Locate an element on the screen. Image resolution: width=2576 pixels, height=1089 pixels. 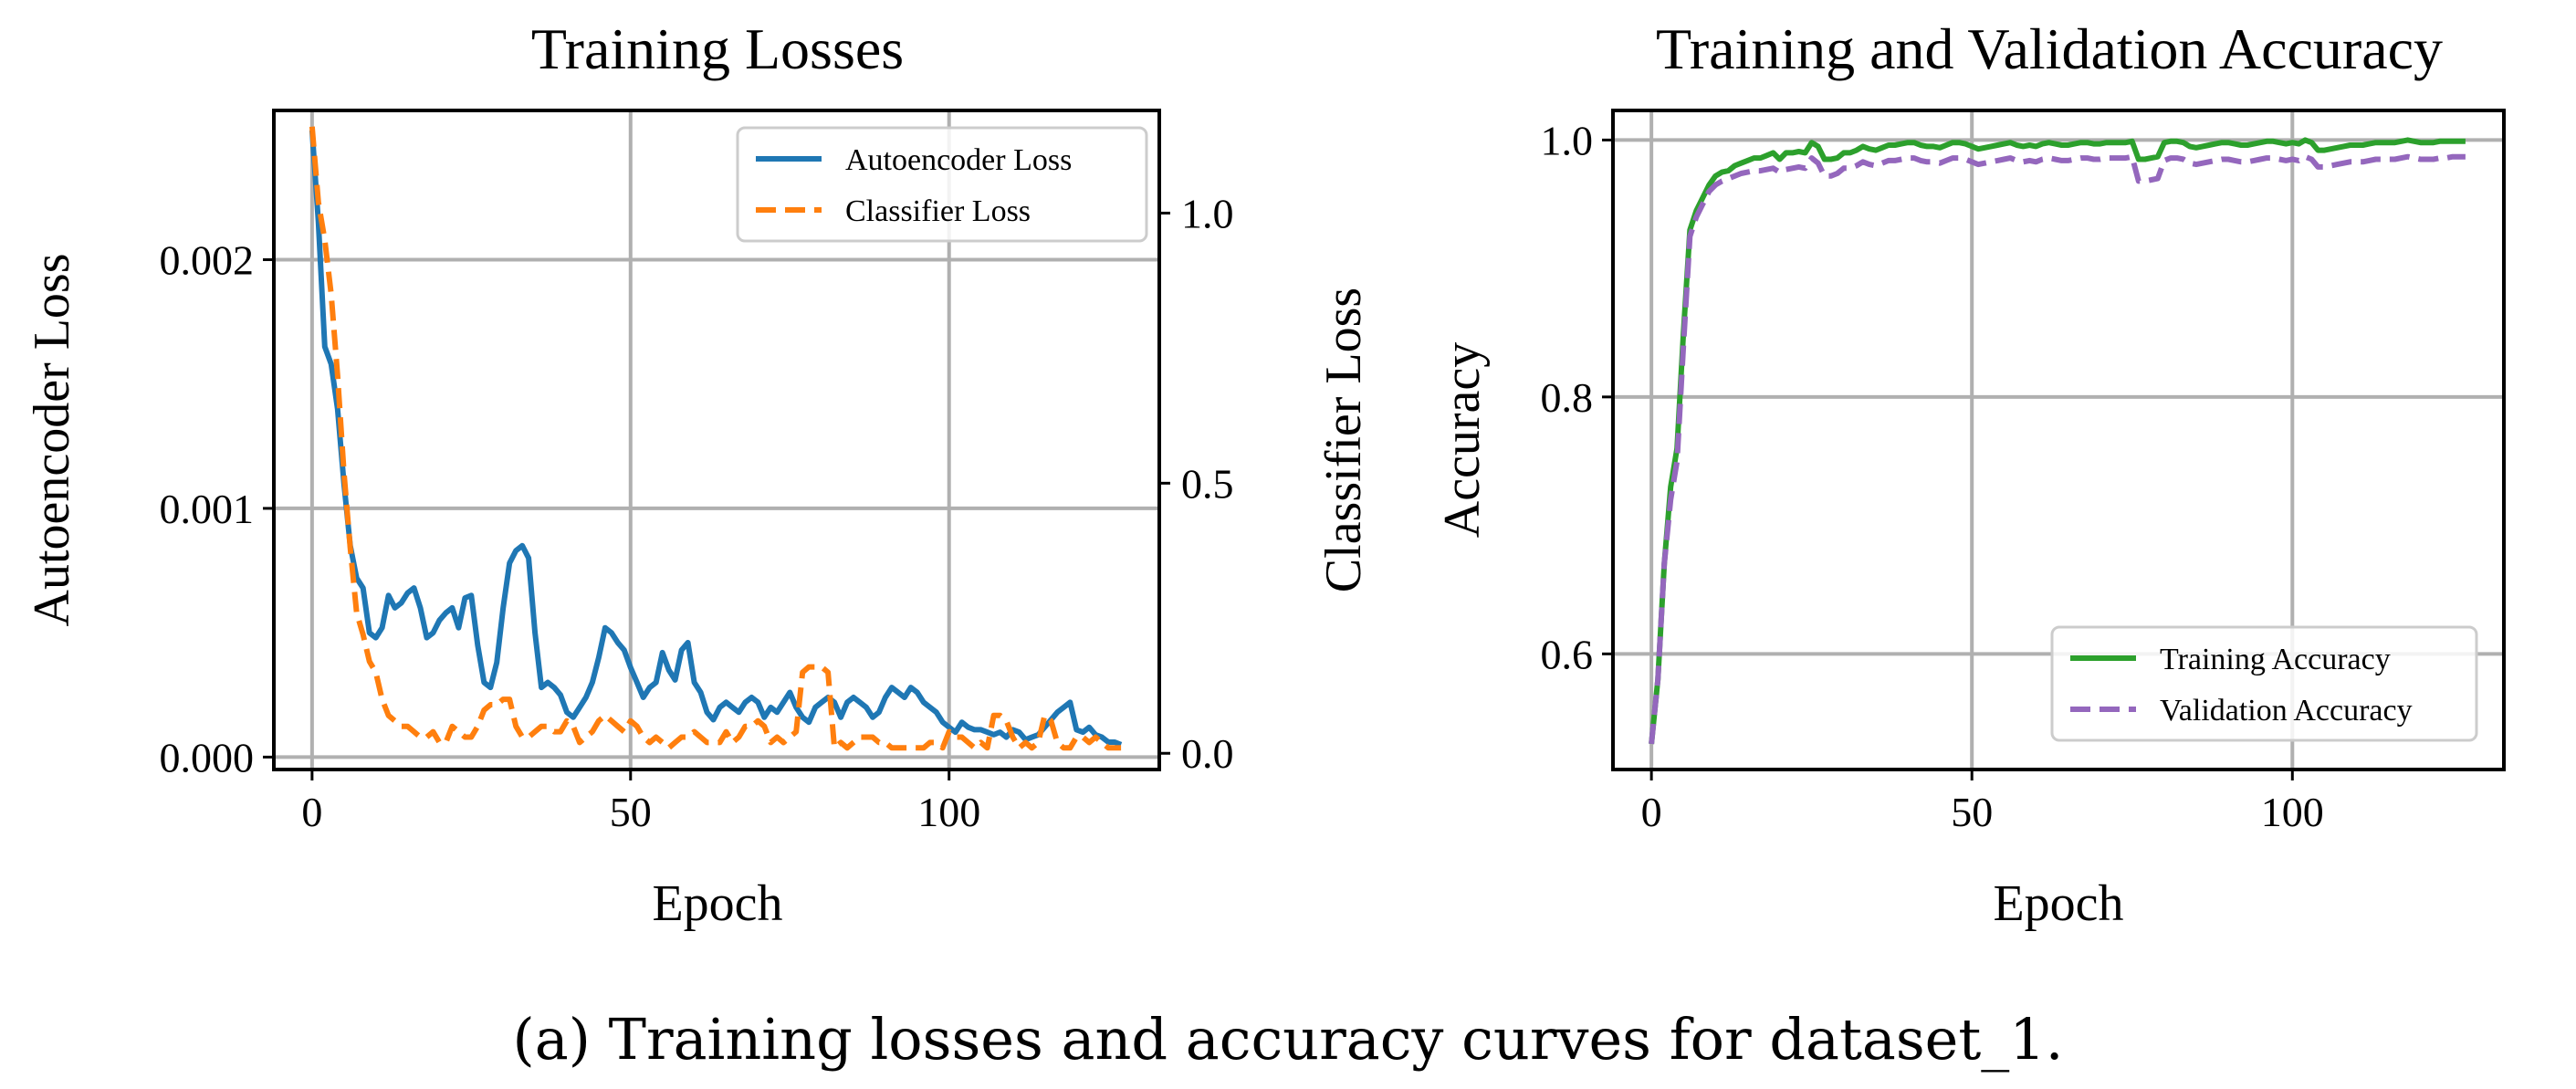
y-tick-label: 0.001 is located at coordinates (208, 509).